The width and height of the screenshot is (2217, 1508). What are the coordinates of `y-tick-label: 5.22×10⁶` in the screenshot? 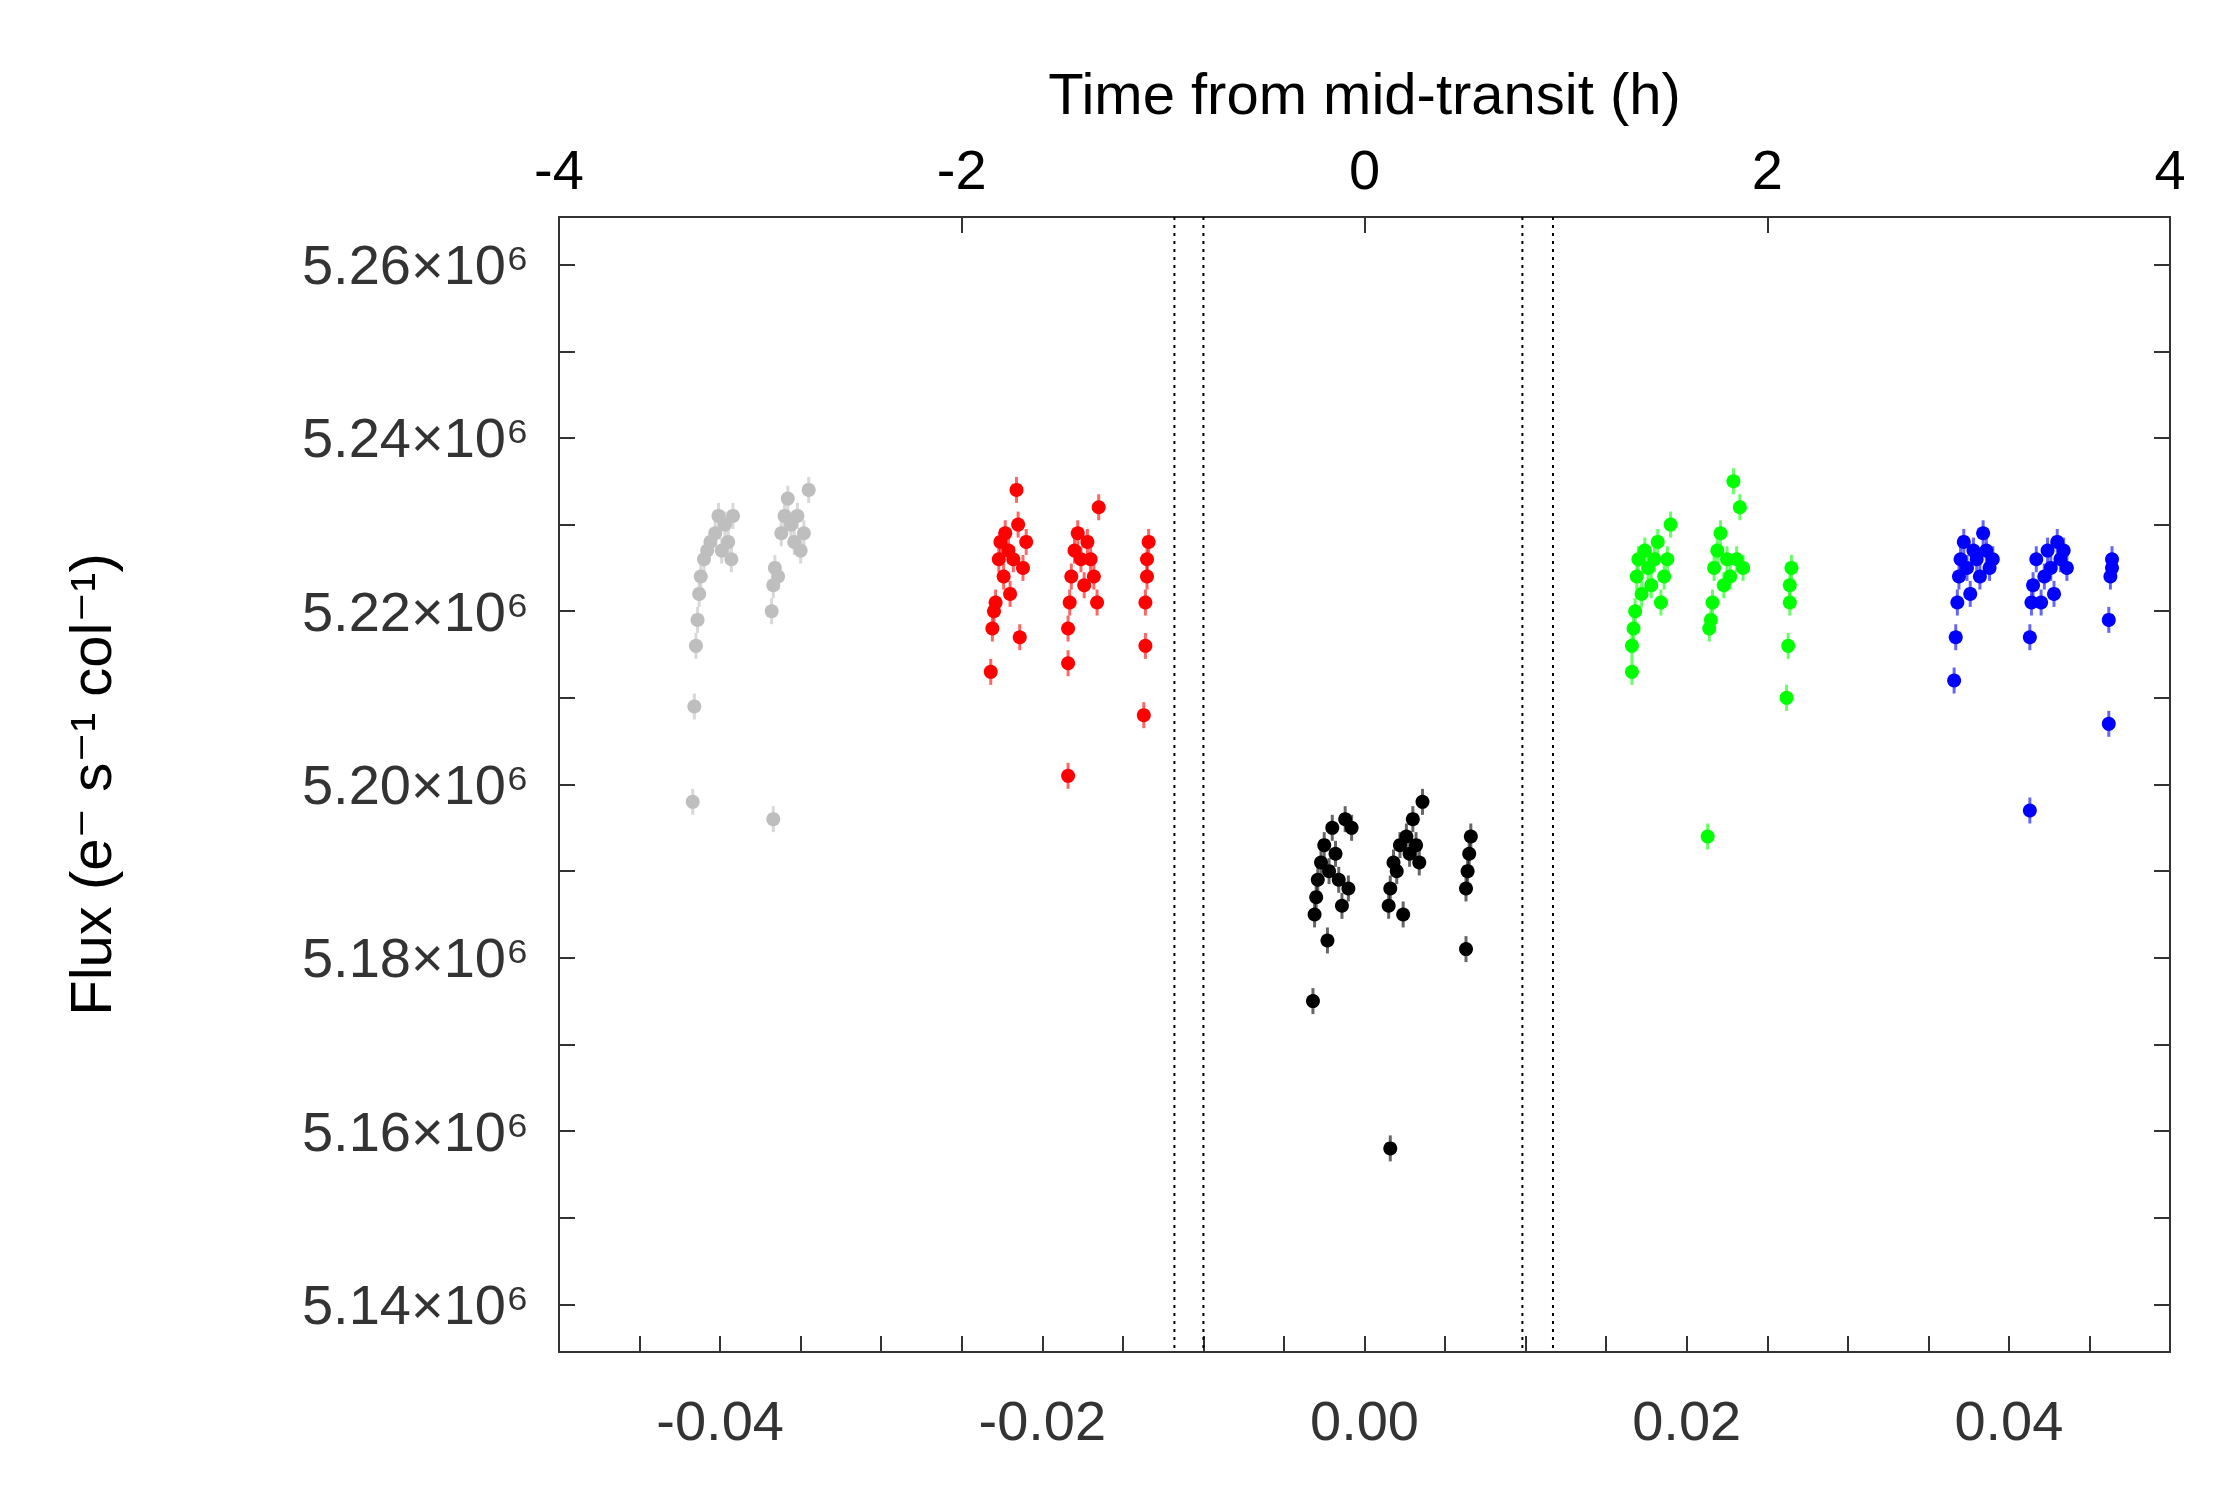 It's located at (415, 611).